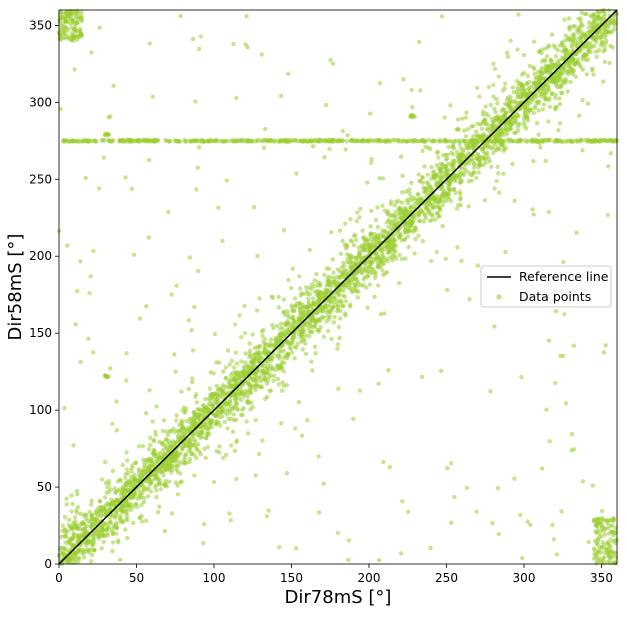 The height and width of the screenshot is (618, 627). What do you see at coordinates (48, 564) in the screenshot?
I see `y-tick-label: 0` at bounding box center [48, 564].